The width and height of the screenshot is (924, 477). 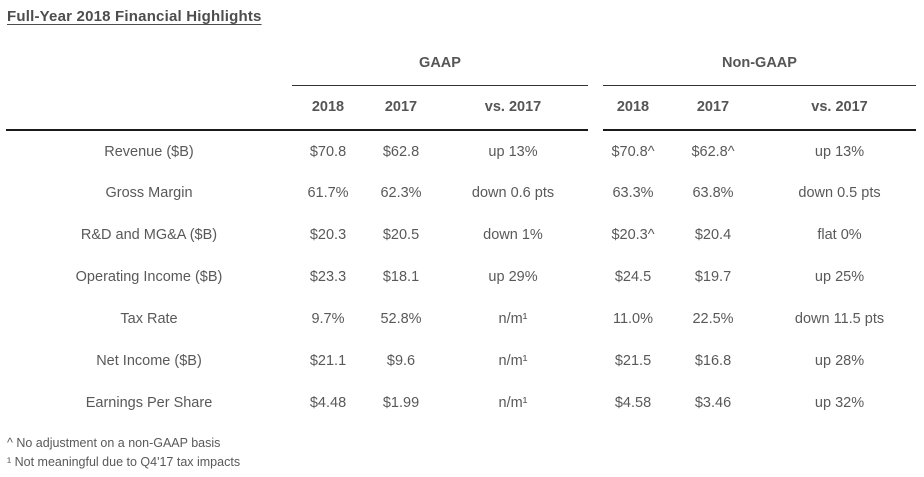 I want to click on non-gaap-vs-2017-value: down 0.5 pts, so click(x=839, y=193).